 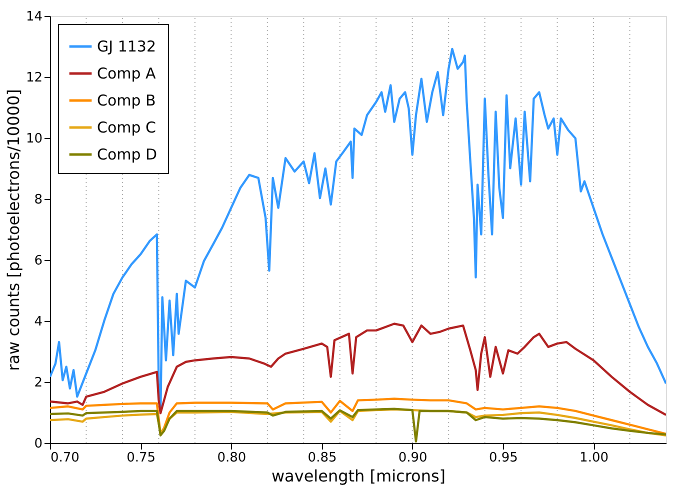 What do you see at coordinates (34, 17) in the screenshot?
I see `y-tick-label: 14` at bounding box center [34, 17].